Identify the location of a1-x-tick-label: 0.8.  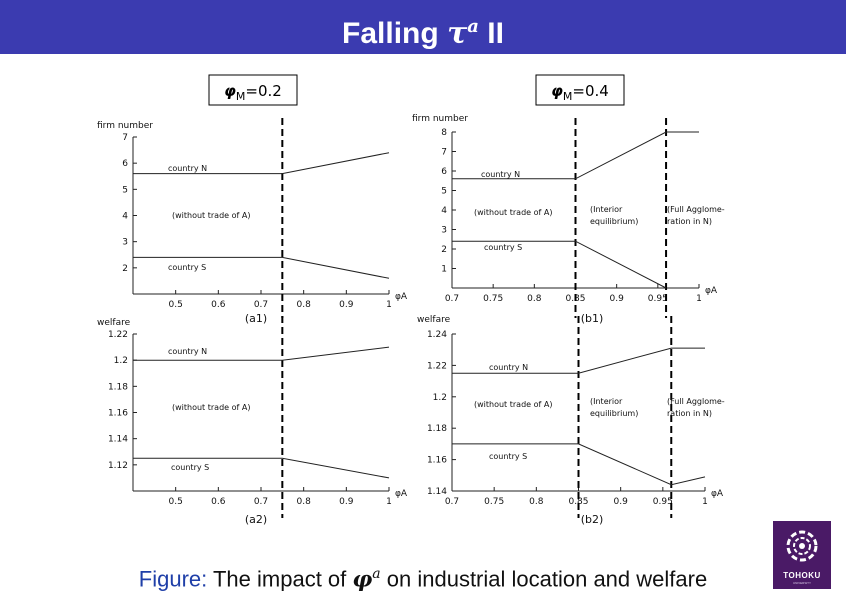
(304, 305).